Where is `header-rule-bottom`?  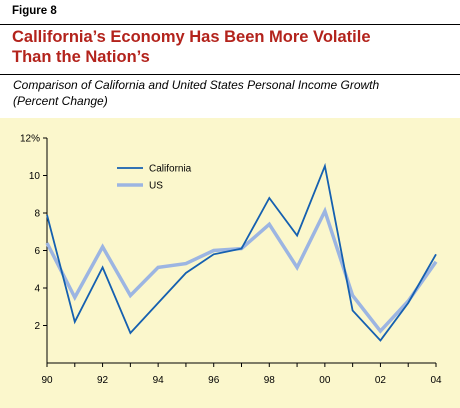
header-rule-bottom is located at coordinates (230, 74).